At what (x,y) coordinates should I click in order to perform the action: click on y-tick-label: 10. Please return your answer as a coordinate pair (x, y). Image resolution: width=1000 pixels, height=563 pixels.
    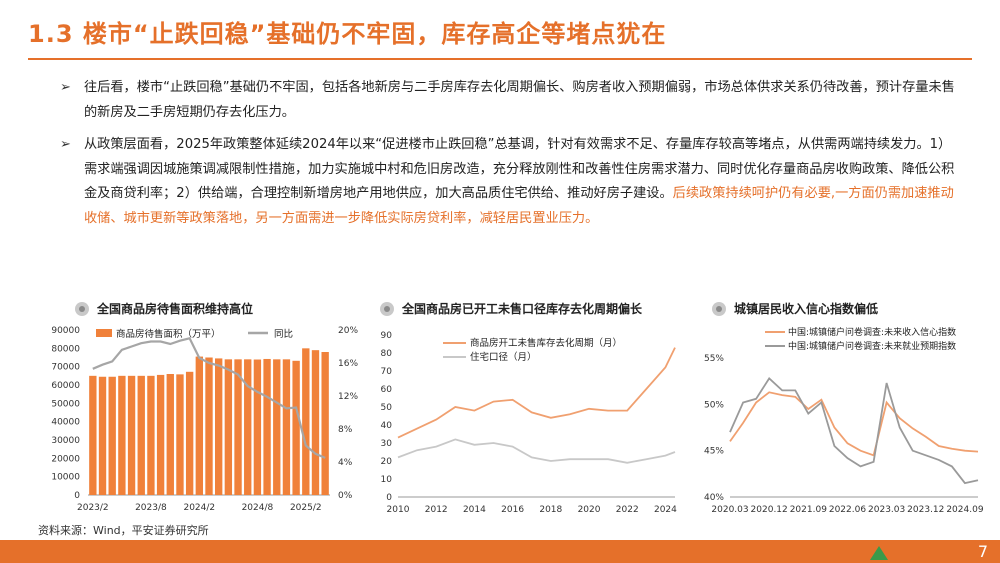
    Looking at the image, I should click on (387, 480).